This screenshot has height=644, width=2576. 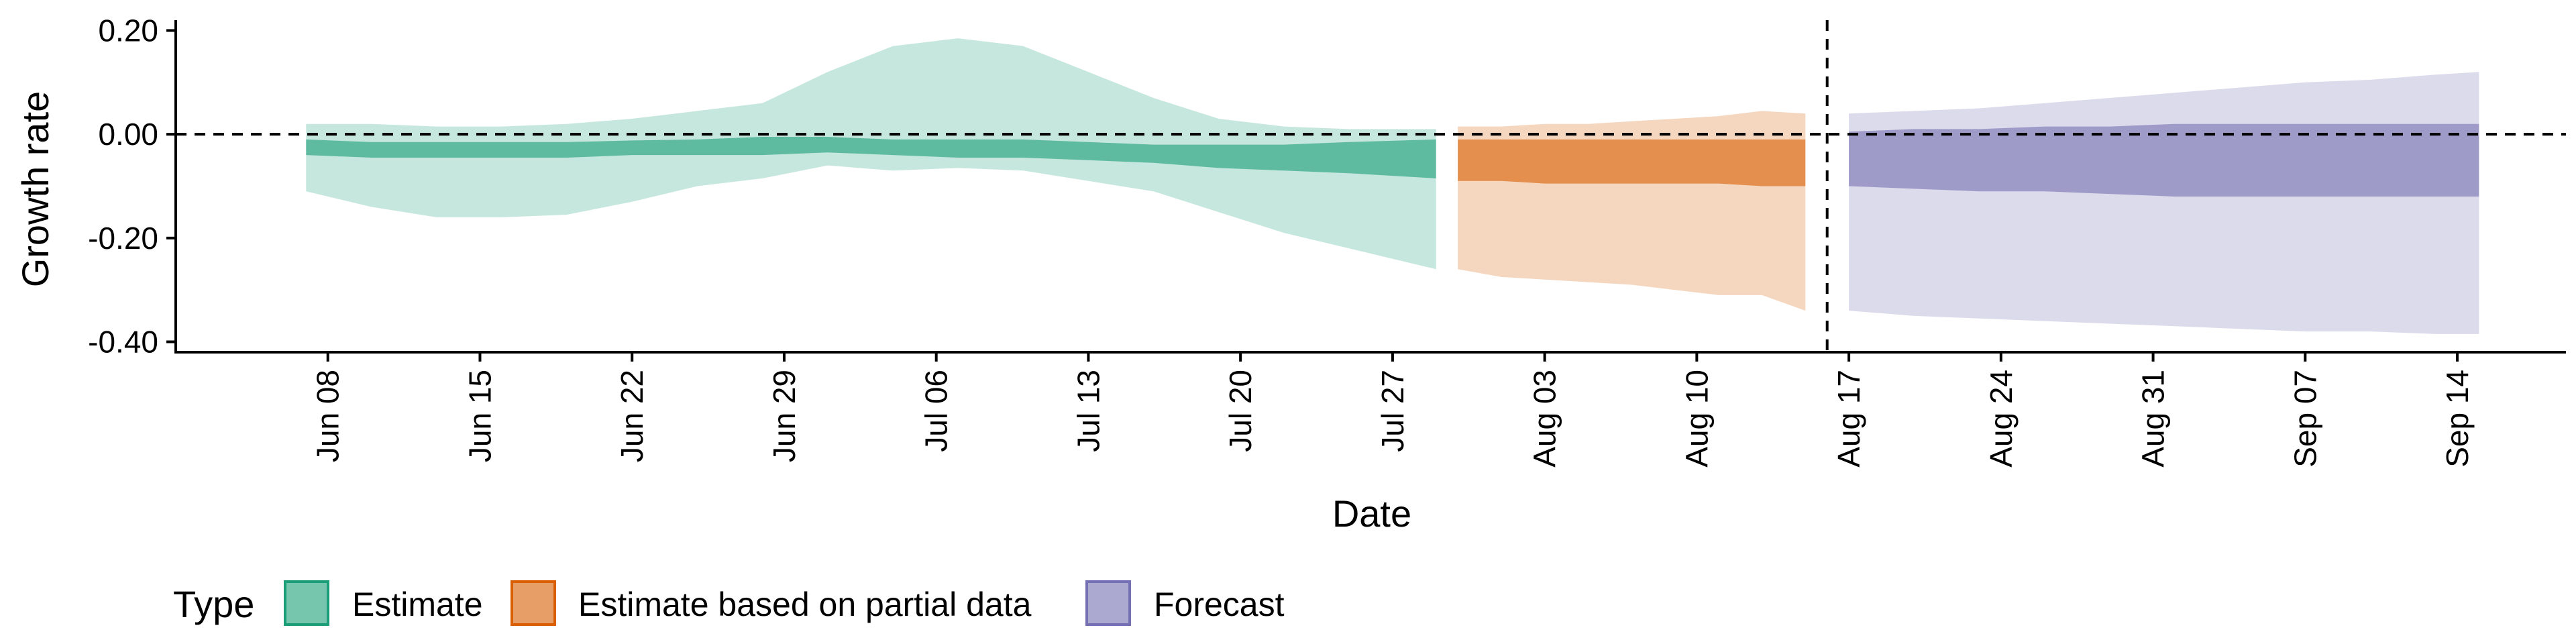 I want to click on x-tick-label: Sep 07, so click(x=2305, y=419).